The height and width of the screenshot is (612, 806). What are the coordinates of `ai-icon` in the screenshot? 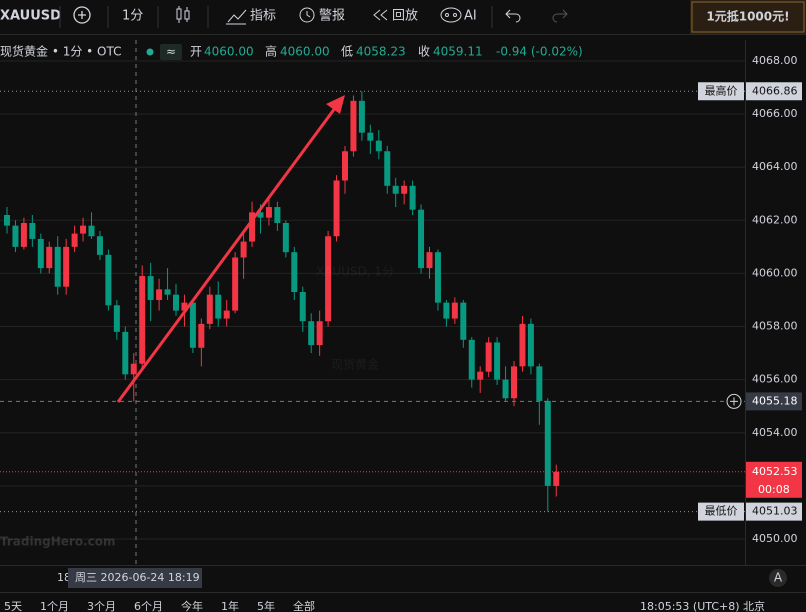 It's located at (451, 15).